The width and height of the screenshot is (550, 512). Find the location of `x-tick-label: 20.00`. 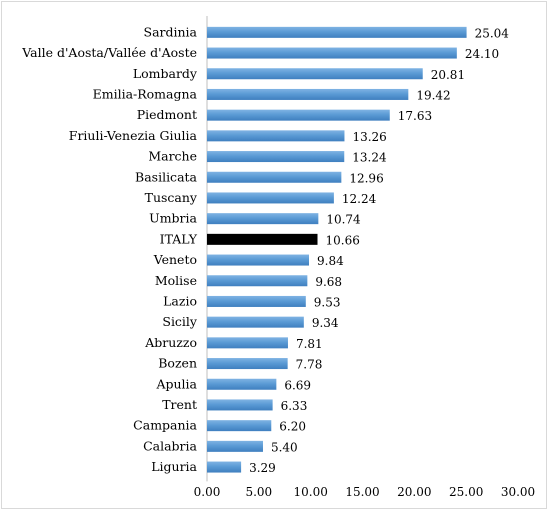

x-tick-label: 20.00 is located at coordinates (414, 492).